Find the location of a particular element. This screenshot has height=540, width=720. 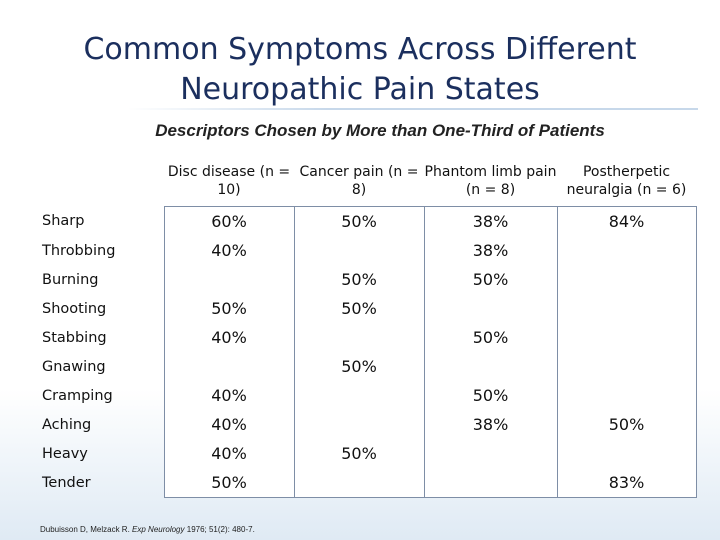

row-label: Stabbing is located at coordinates (74, 337).